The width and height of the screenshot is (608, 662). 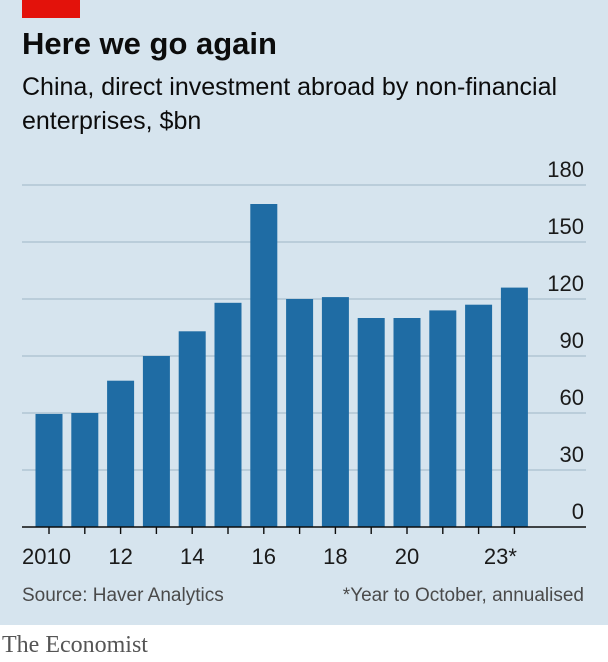 What do you see at coordinates (49, 470) in the screenshot?
I see `bar-2010` at bounding box center [49, 470].